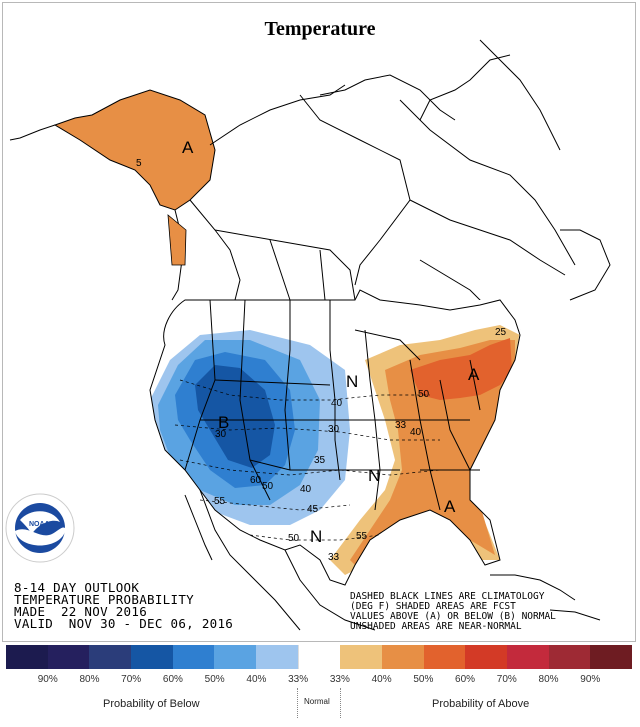 This screenshot has width=640, height=727. I want to click on contour-label-45: 45, so click(313, 509).